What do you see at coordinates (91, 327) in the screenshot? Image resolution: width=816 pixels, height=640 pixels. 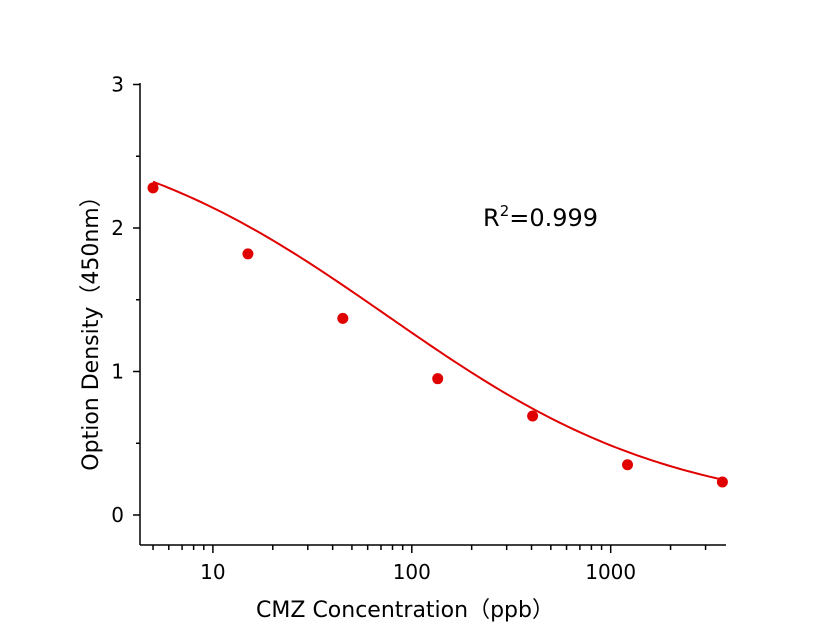 I see `y-axis-title: Option Density（450nm）` at bounding box center [91, 327].